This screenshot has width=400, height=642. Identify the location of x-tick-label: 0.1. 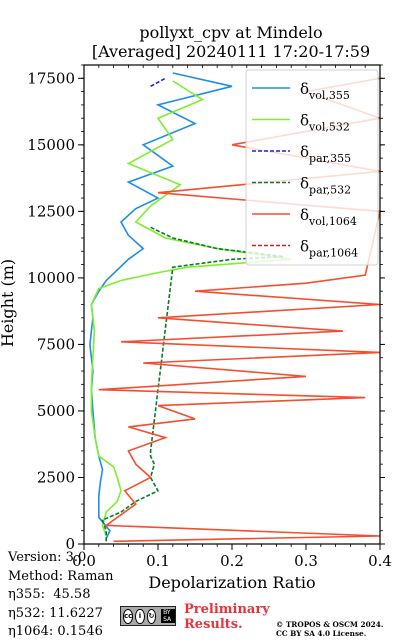
(158, 561).